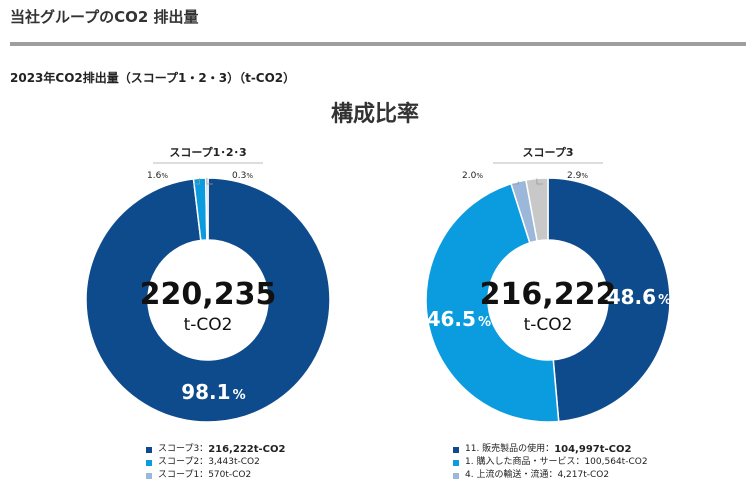  I want to click on chart-title: 構成比率, so click(374, 114).